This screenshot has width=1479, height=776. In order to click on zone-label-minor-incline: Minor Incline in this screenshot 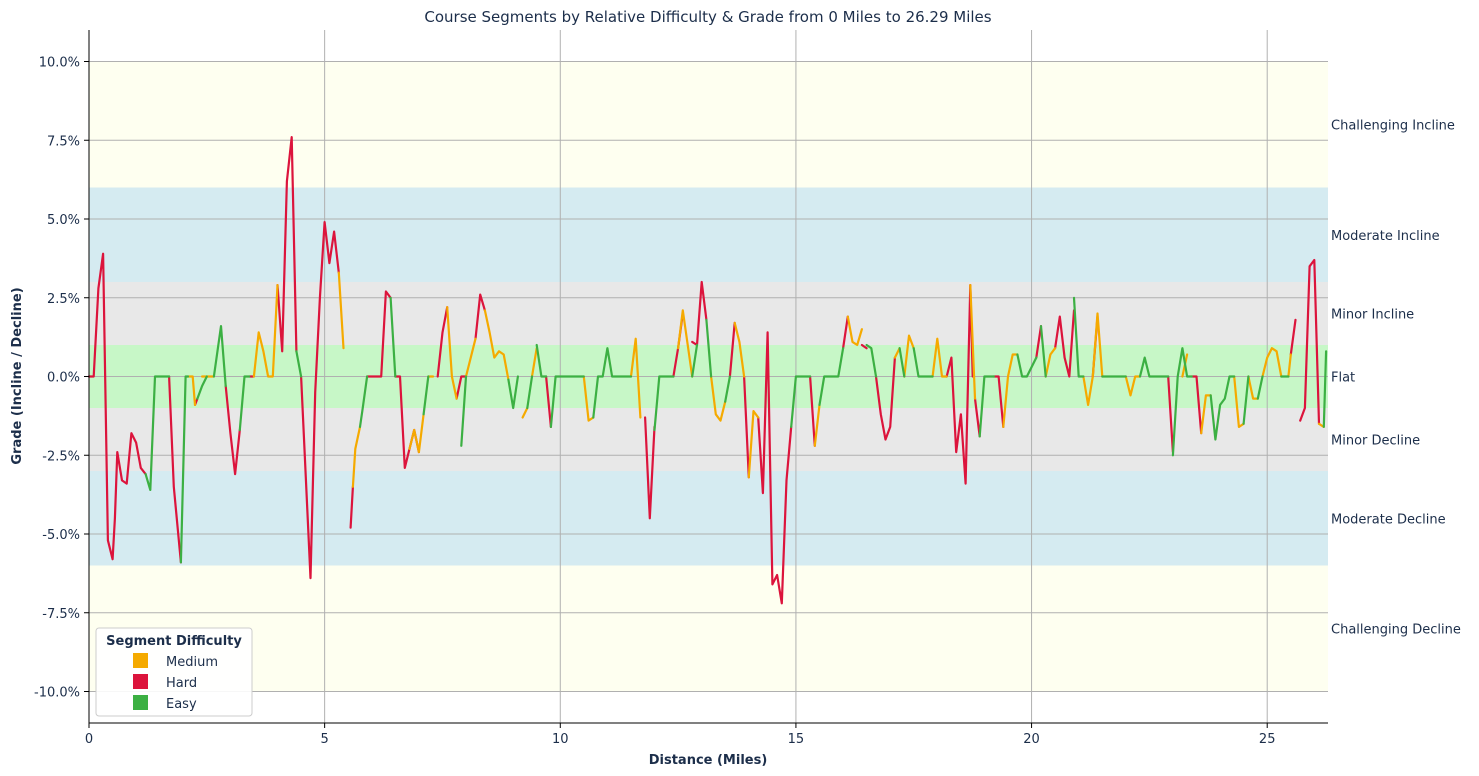, I will do `click(1372, 315)`.